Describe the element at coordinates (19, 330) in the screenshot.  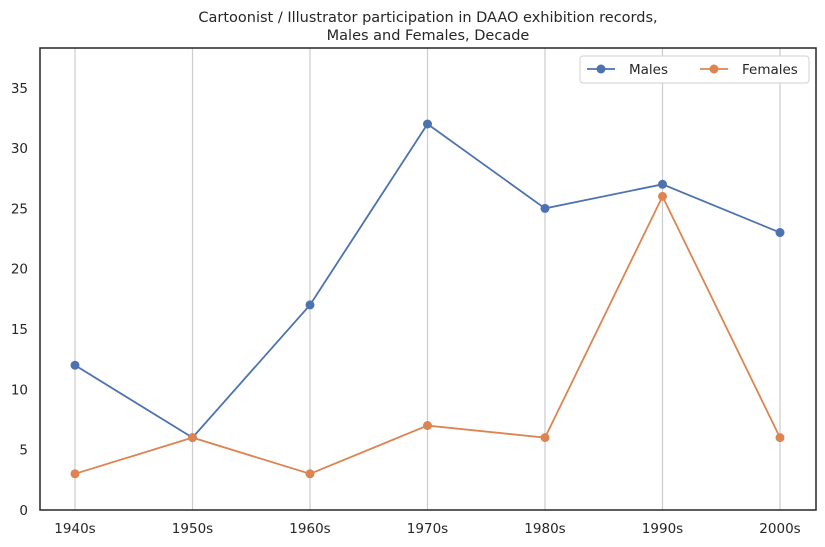
I see `y-tick-label-15: 15` at that location.